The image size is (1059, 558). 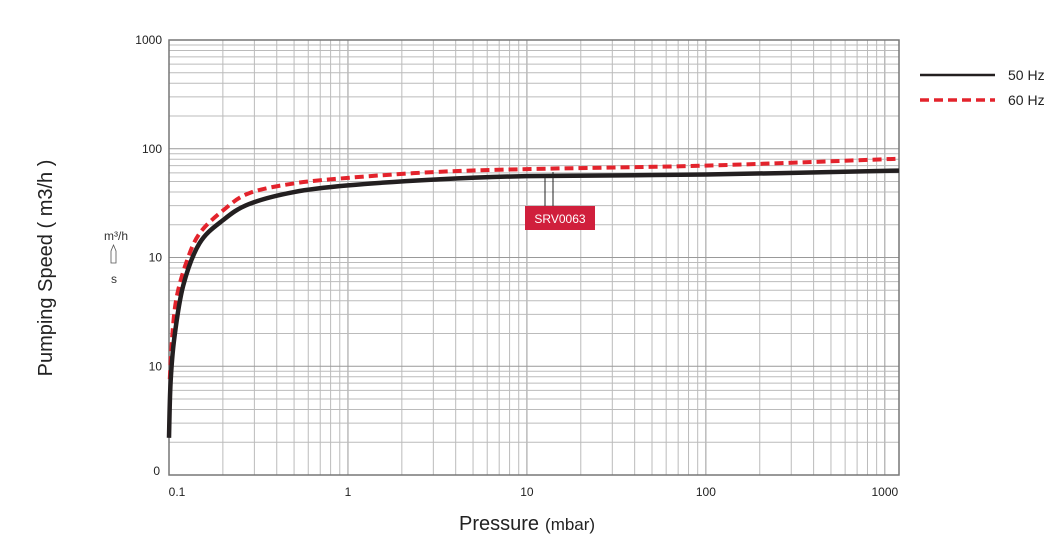 I want to click on x-axis-label: Pressure (mbar), so click(x=527, y=524).